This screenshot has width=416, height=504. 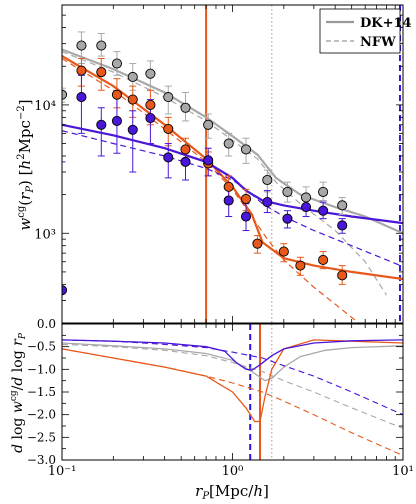 What do you see at coordinates (26, 164) in the screenshot?
I see `top-y-axis-label: wcg(rP) [h2Mpc−2]` at bounding box center [26, 164].